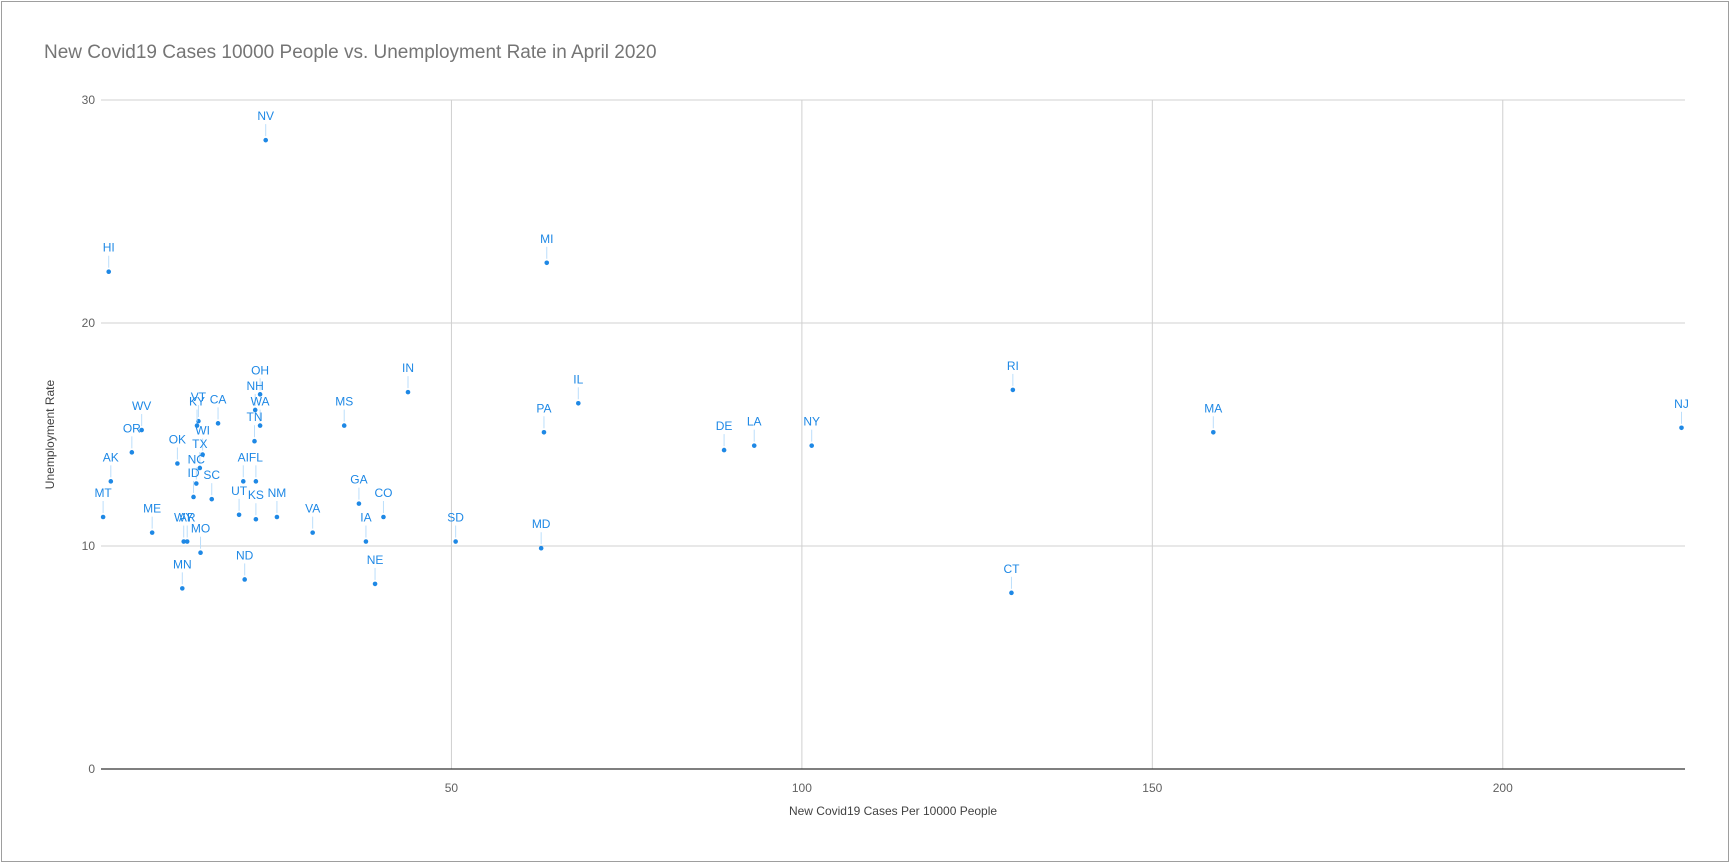  I want to click on data-point-pa: PA, so click(544, 418).